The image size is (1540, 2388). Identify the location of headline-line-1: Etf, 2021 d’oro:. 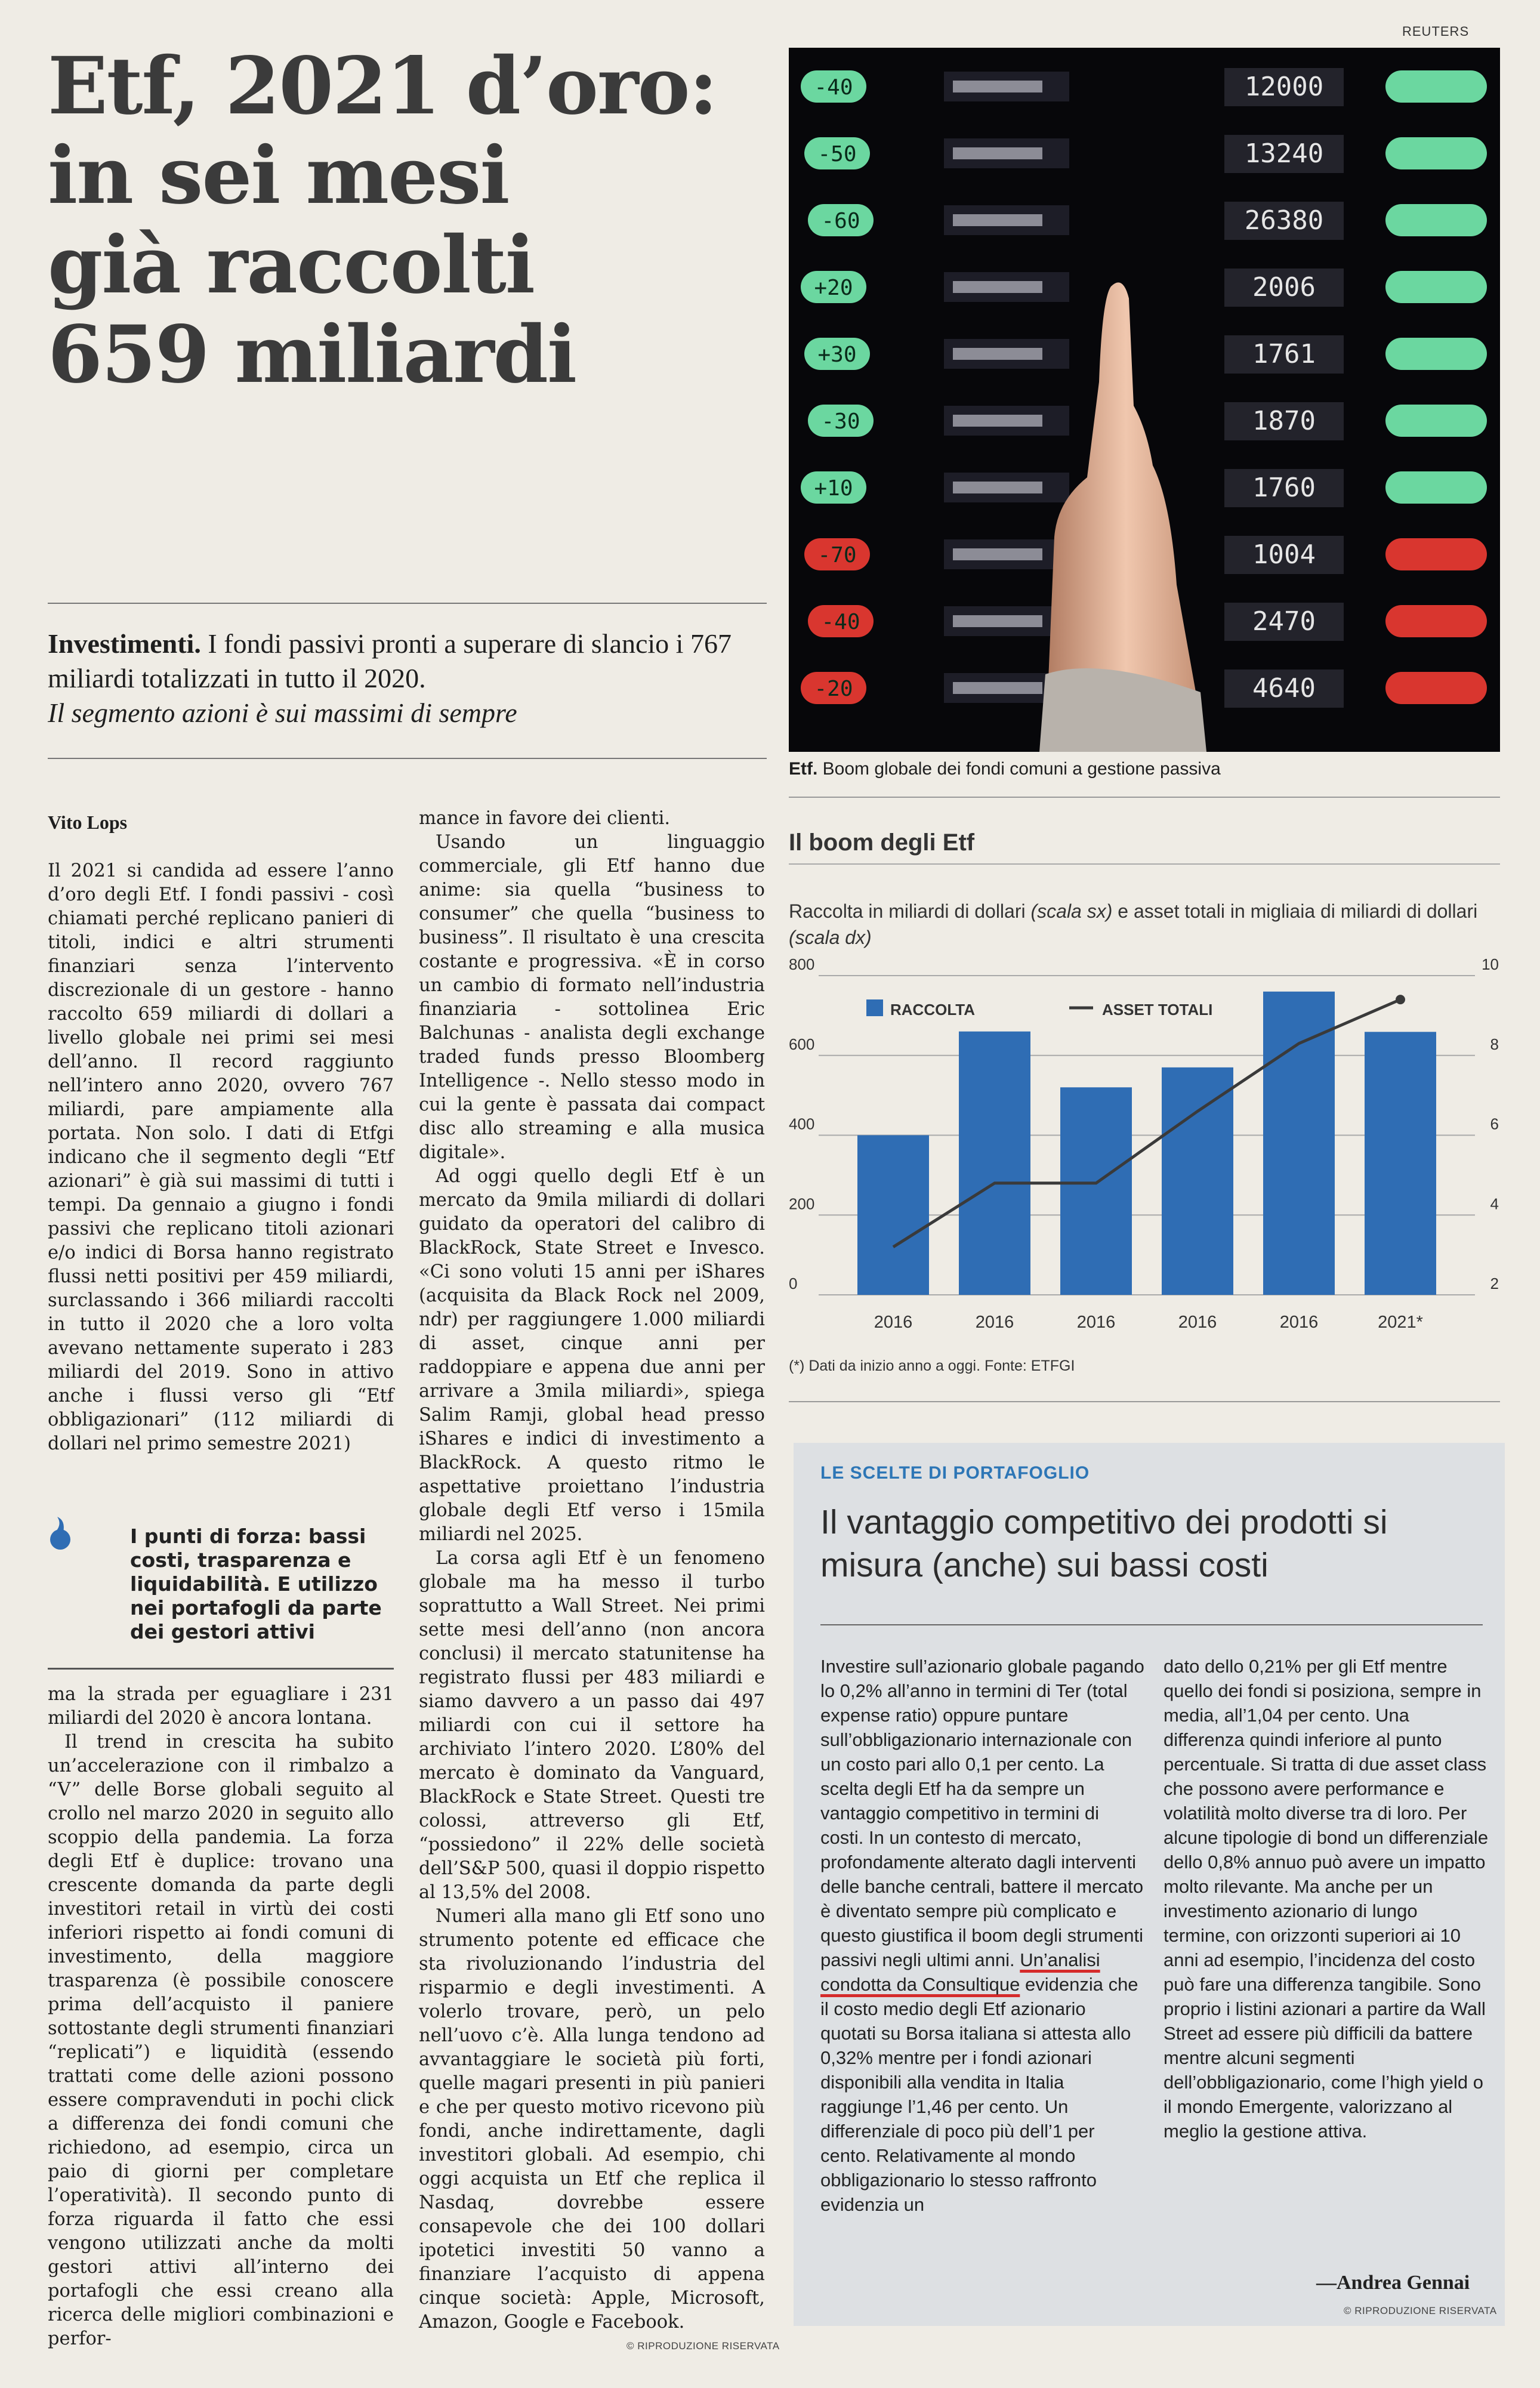
(383, 86).